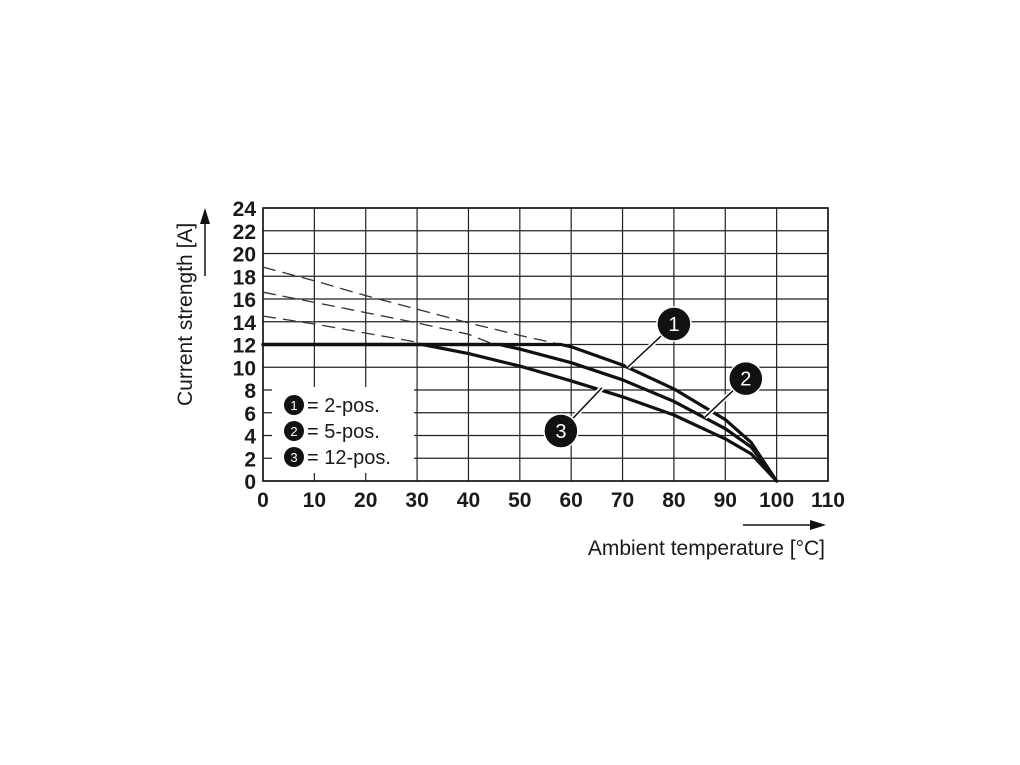  I want to click on x-axis-label: Ambient temperature [°C], so click(706, 548).